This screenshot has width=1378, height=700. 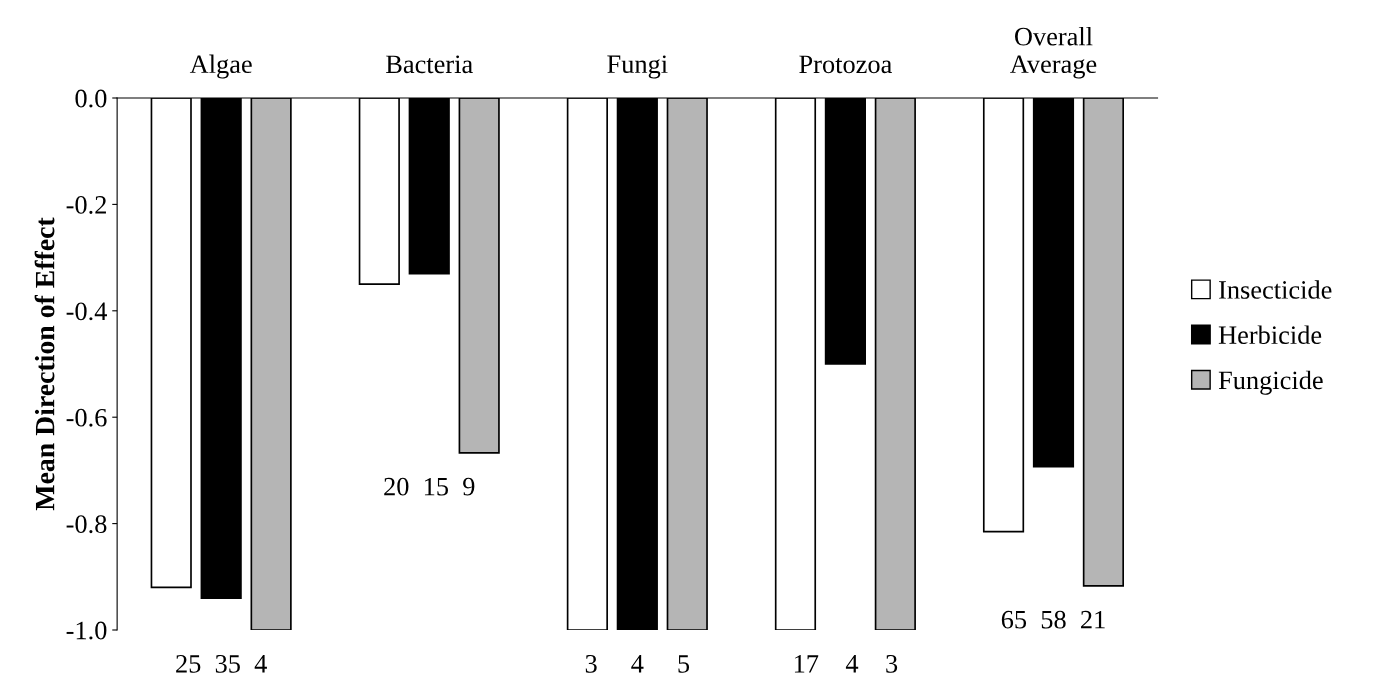 What do you see at coordinates (91, 98) in the screenshot?
I see `y-tick-label: 0.0` at bounding box center [91, 98].